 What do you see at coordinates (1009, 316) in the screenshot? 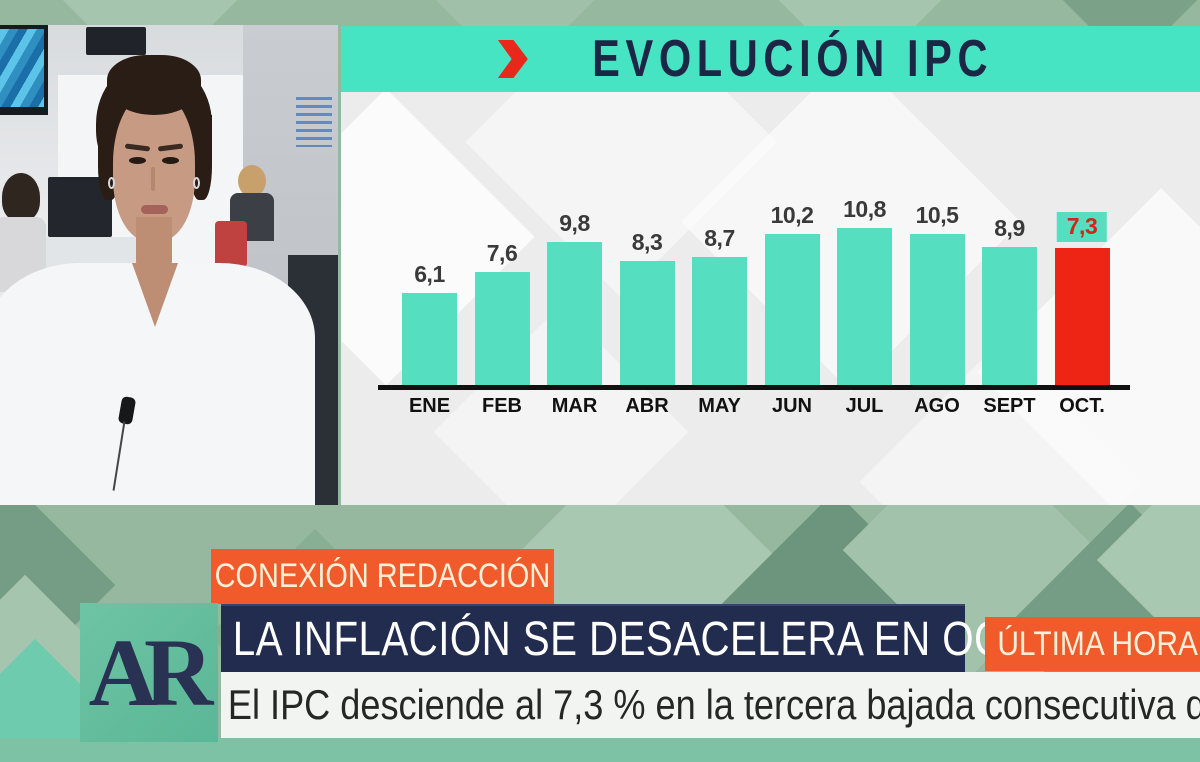
I see `bar-sept` at bounding box center [1009, 316].